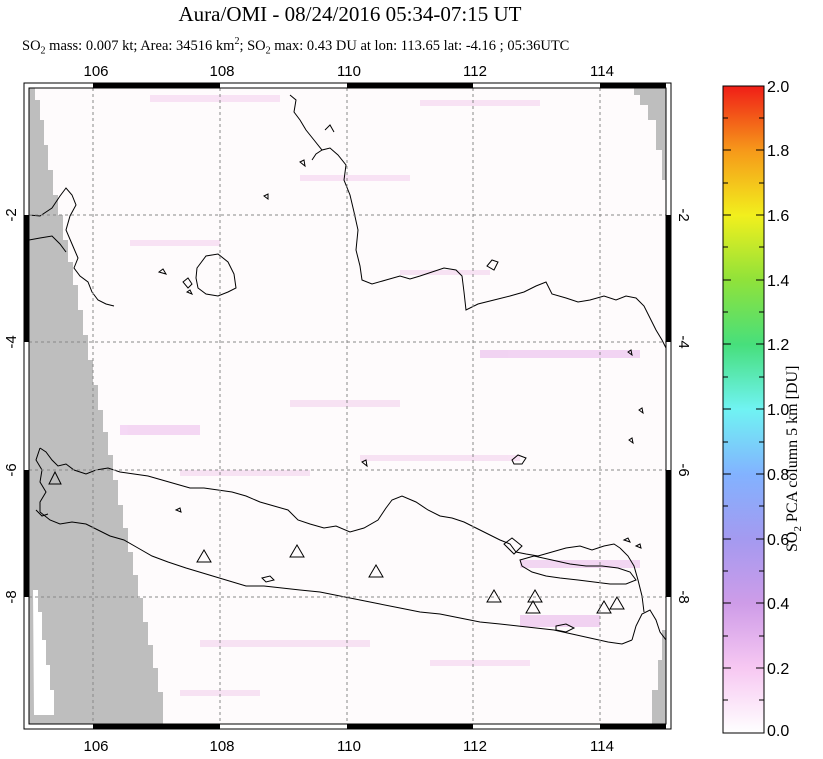 Image resolution: width=823 pixels, height=759 pixels. Describe the element at coordinates (778, 216) in the screenshot. I see `colorbar-label: 1.6` at that location.